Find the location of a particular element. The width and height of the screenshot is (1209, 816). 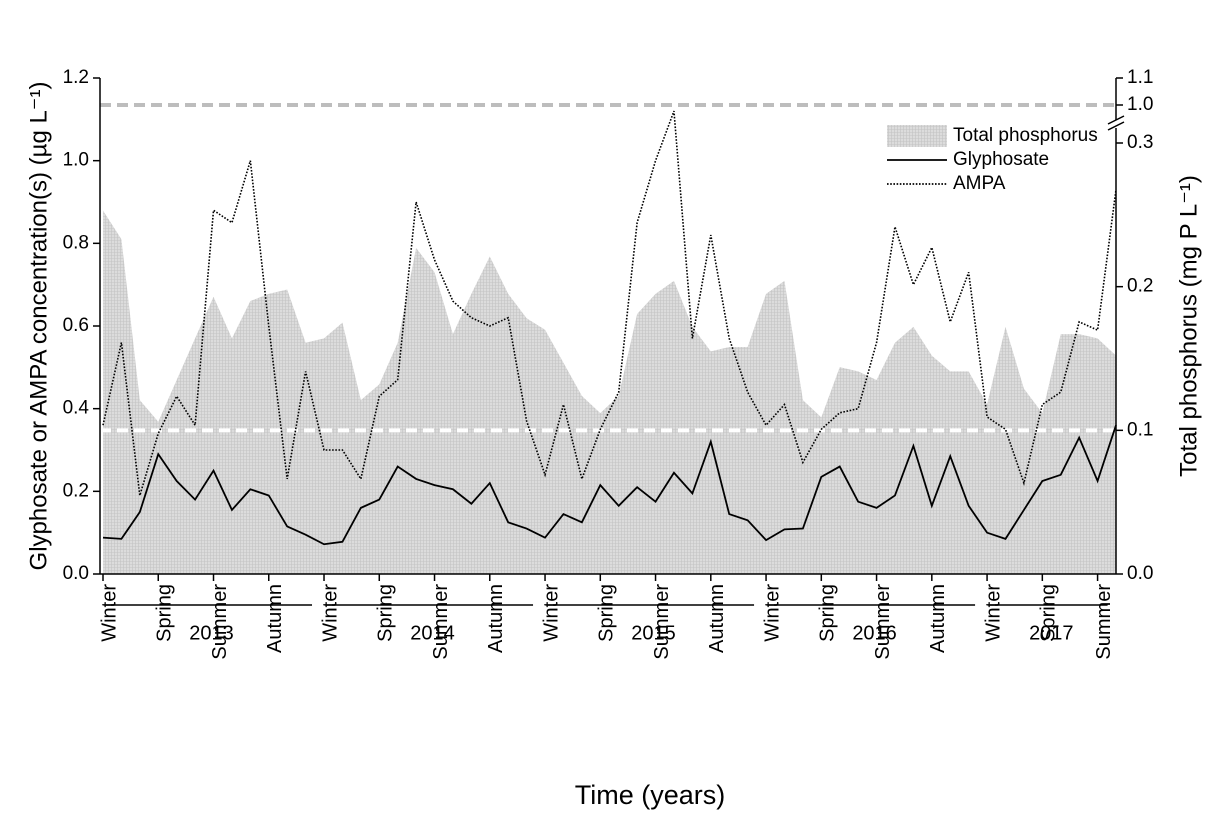

axis-break-gap is located at coordinates (1116, 124).